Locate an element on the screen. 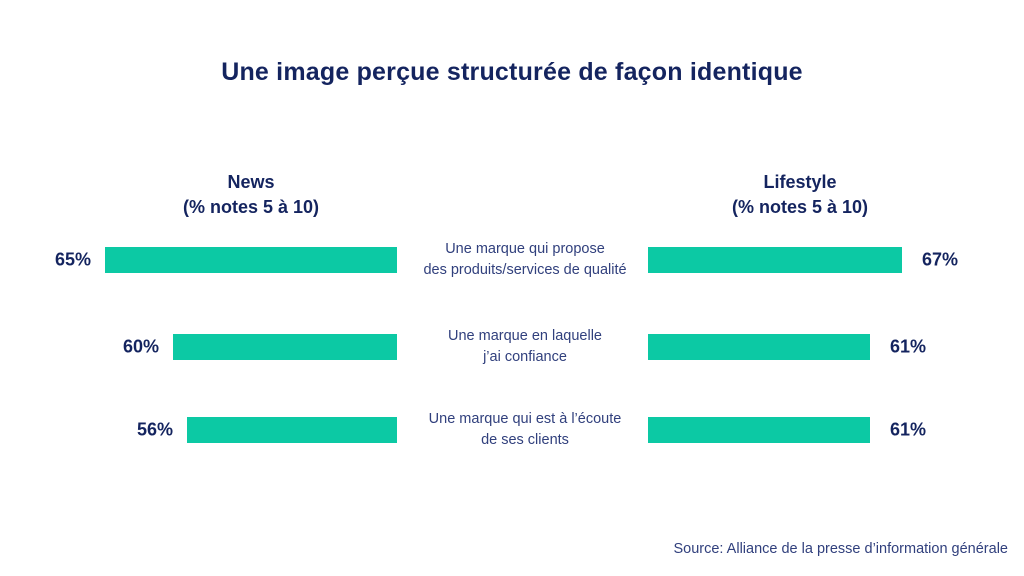 The height and width of the screenshot is (576, 1024). column-header-lifestyle-subtitle: (% notes 5 à 10) is located at coordinates (800, 207).